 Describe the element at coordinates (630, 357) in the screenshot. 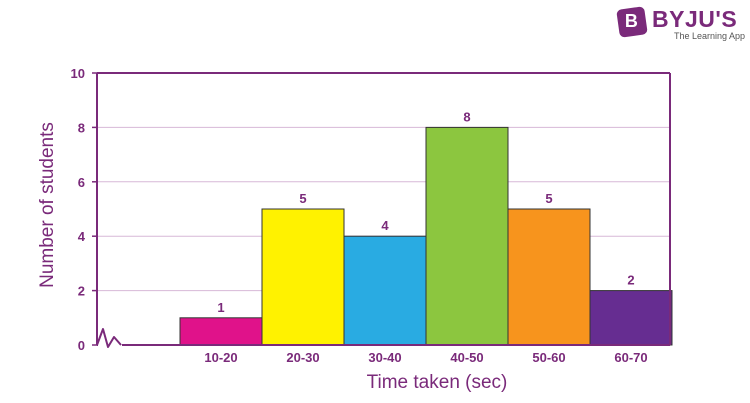

I see `x-tick-label: 60-70` at that location.